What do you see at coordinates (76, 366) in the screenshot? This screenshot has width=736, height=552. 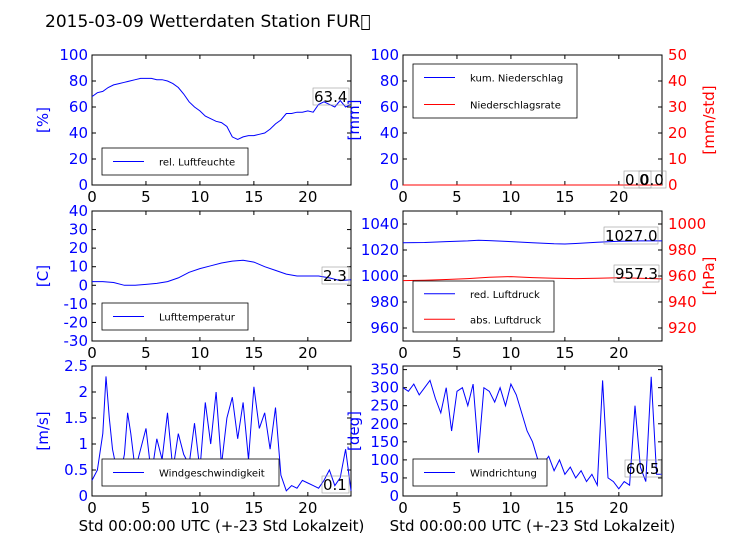 I see `y-tick-label: 2.5` at bounding box center [76, 366].